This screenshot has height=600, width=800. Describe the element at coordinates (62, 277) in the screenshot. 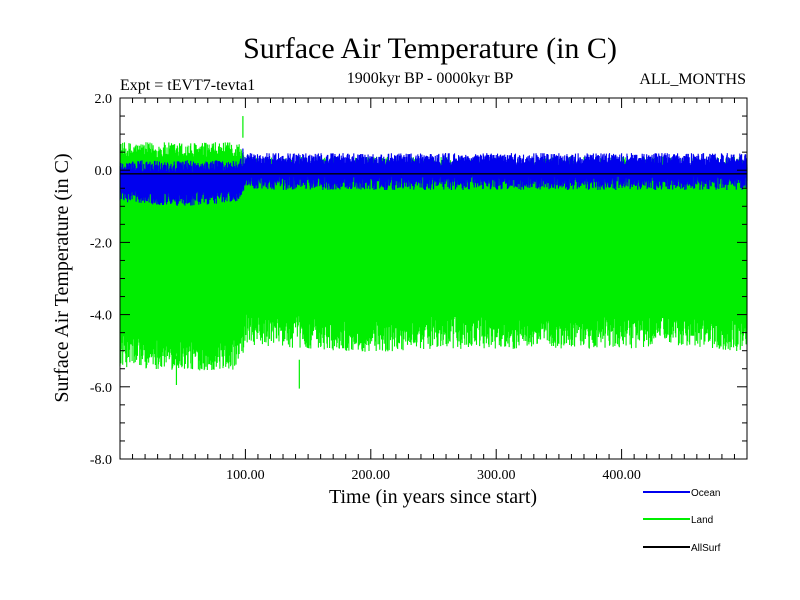

I see `y-axis-label: Surface Air Temperature (in C)` at that location.